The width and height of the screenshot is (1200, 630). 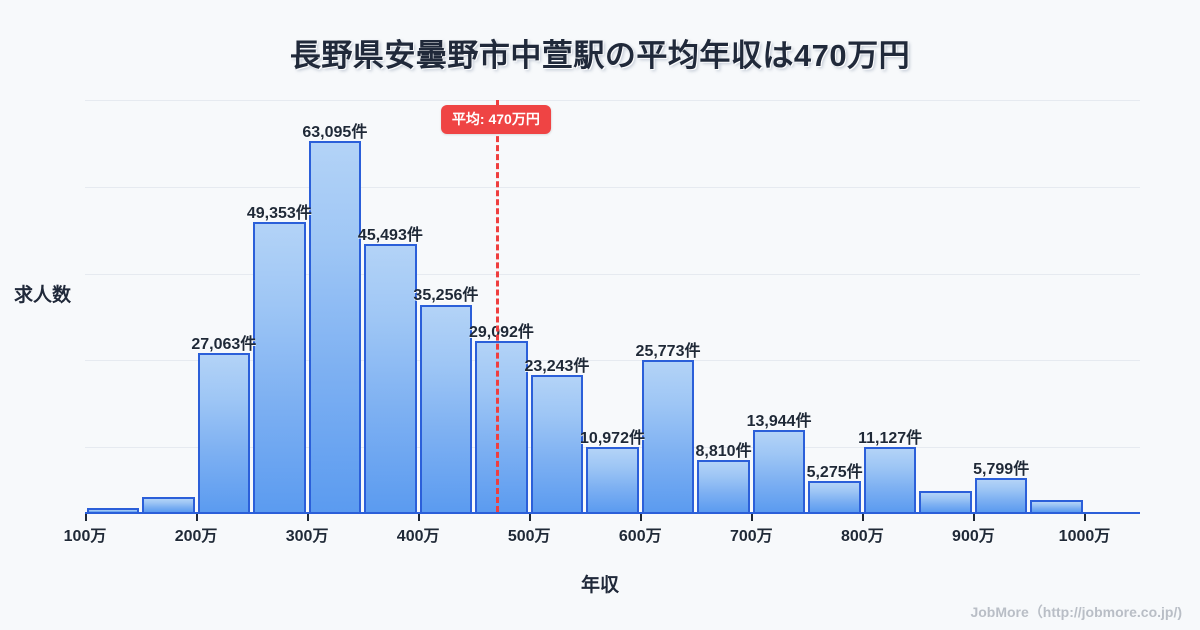 I want to click on bar-value-label: 13,944件, so click(x=779, y=421).